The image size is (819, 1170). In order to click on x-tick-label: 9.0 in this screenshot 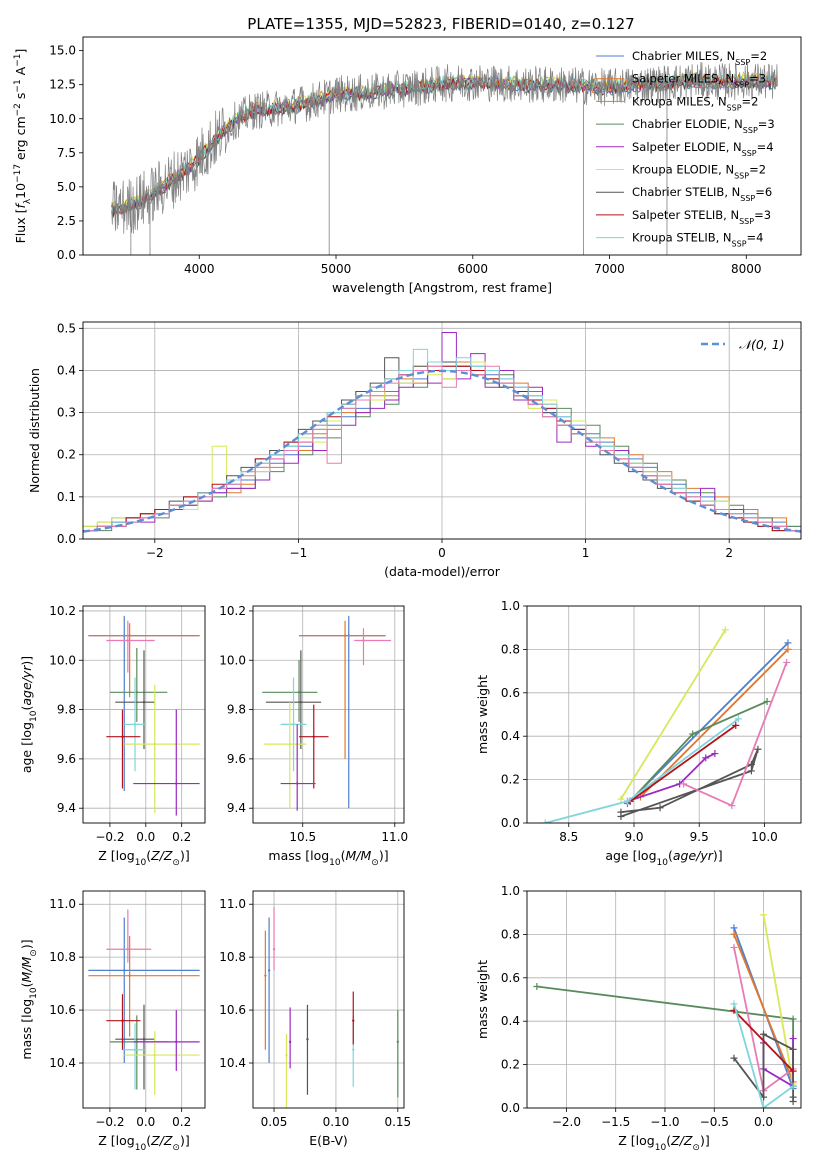, I will do `click(633, 837)`.